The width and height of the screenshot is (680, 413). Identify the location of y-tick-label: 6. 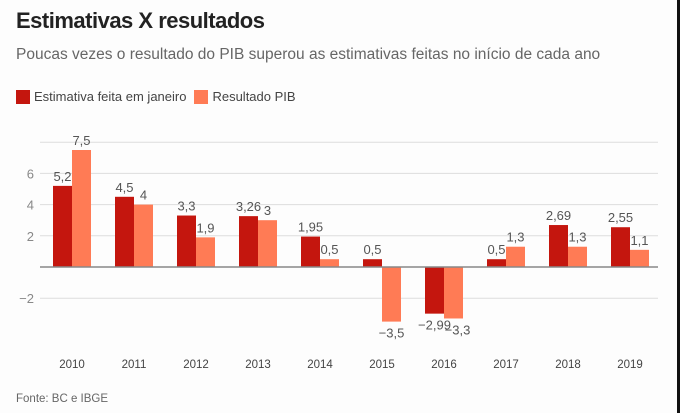
(30, 173).